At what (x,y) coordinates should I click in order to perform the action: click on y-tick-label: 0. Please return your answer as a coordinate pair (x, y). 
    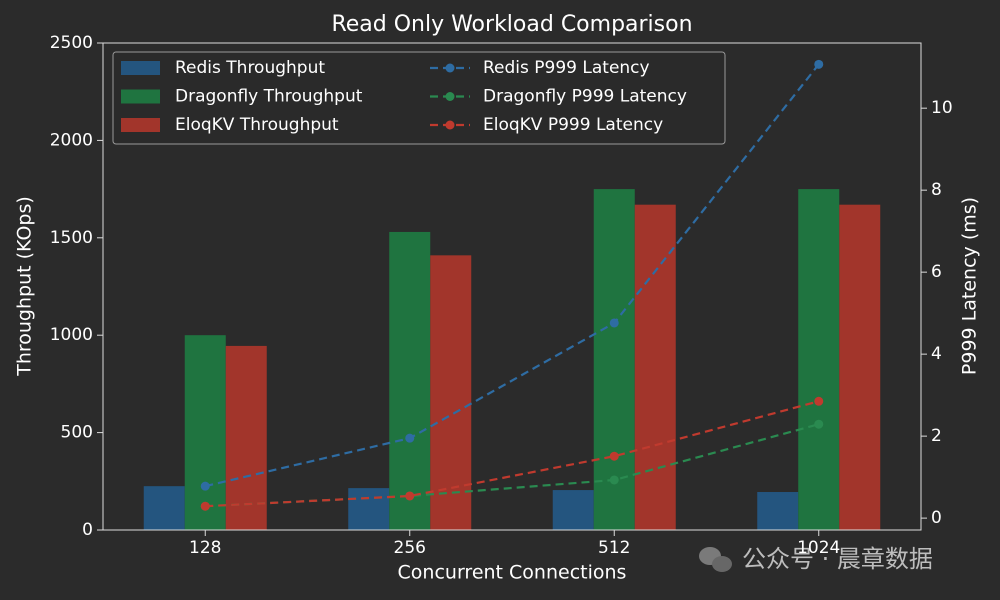
    Looking at the image, I should click on (87, 530).